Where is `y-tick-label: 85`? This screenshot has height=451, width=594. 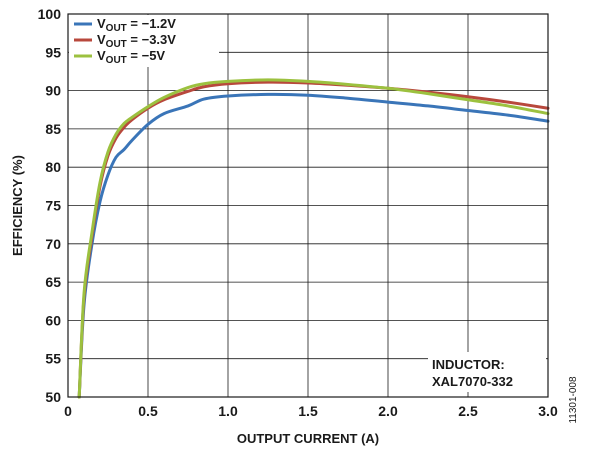 y-tick-label: 85 is located at coordinates (53, 129).